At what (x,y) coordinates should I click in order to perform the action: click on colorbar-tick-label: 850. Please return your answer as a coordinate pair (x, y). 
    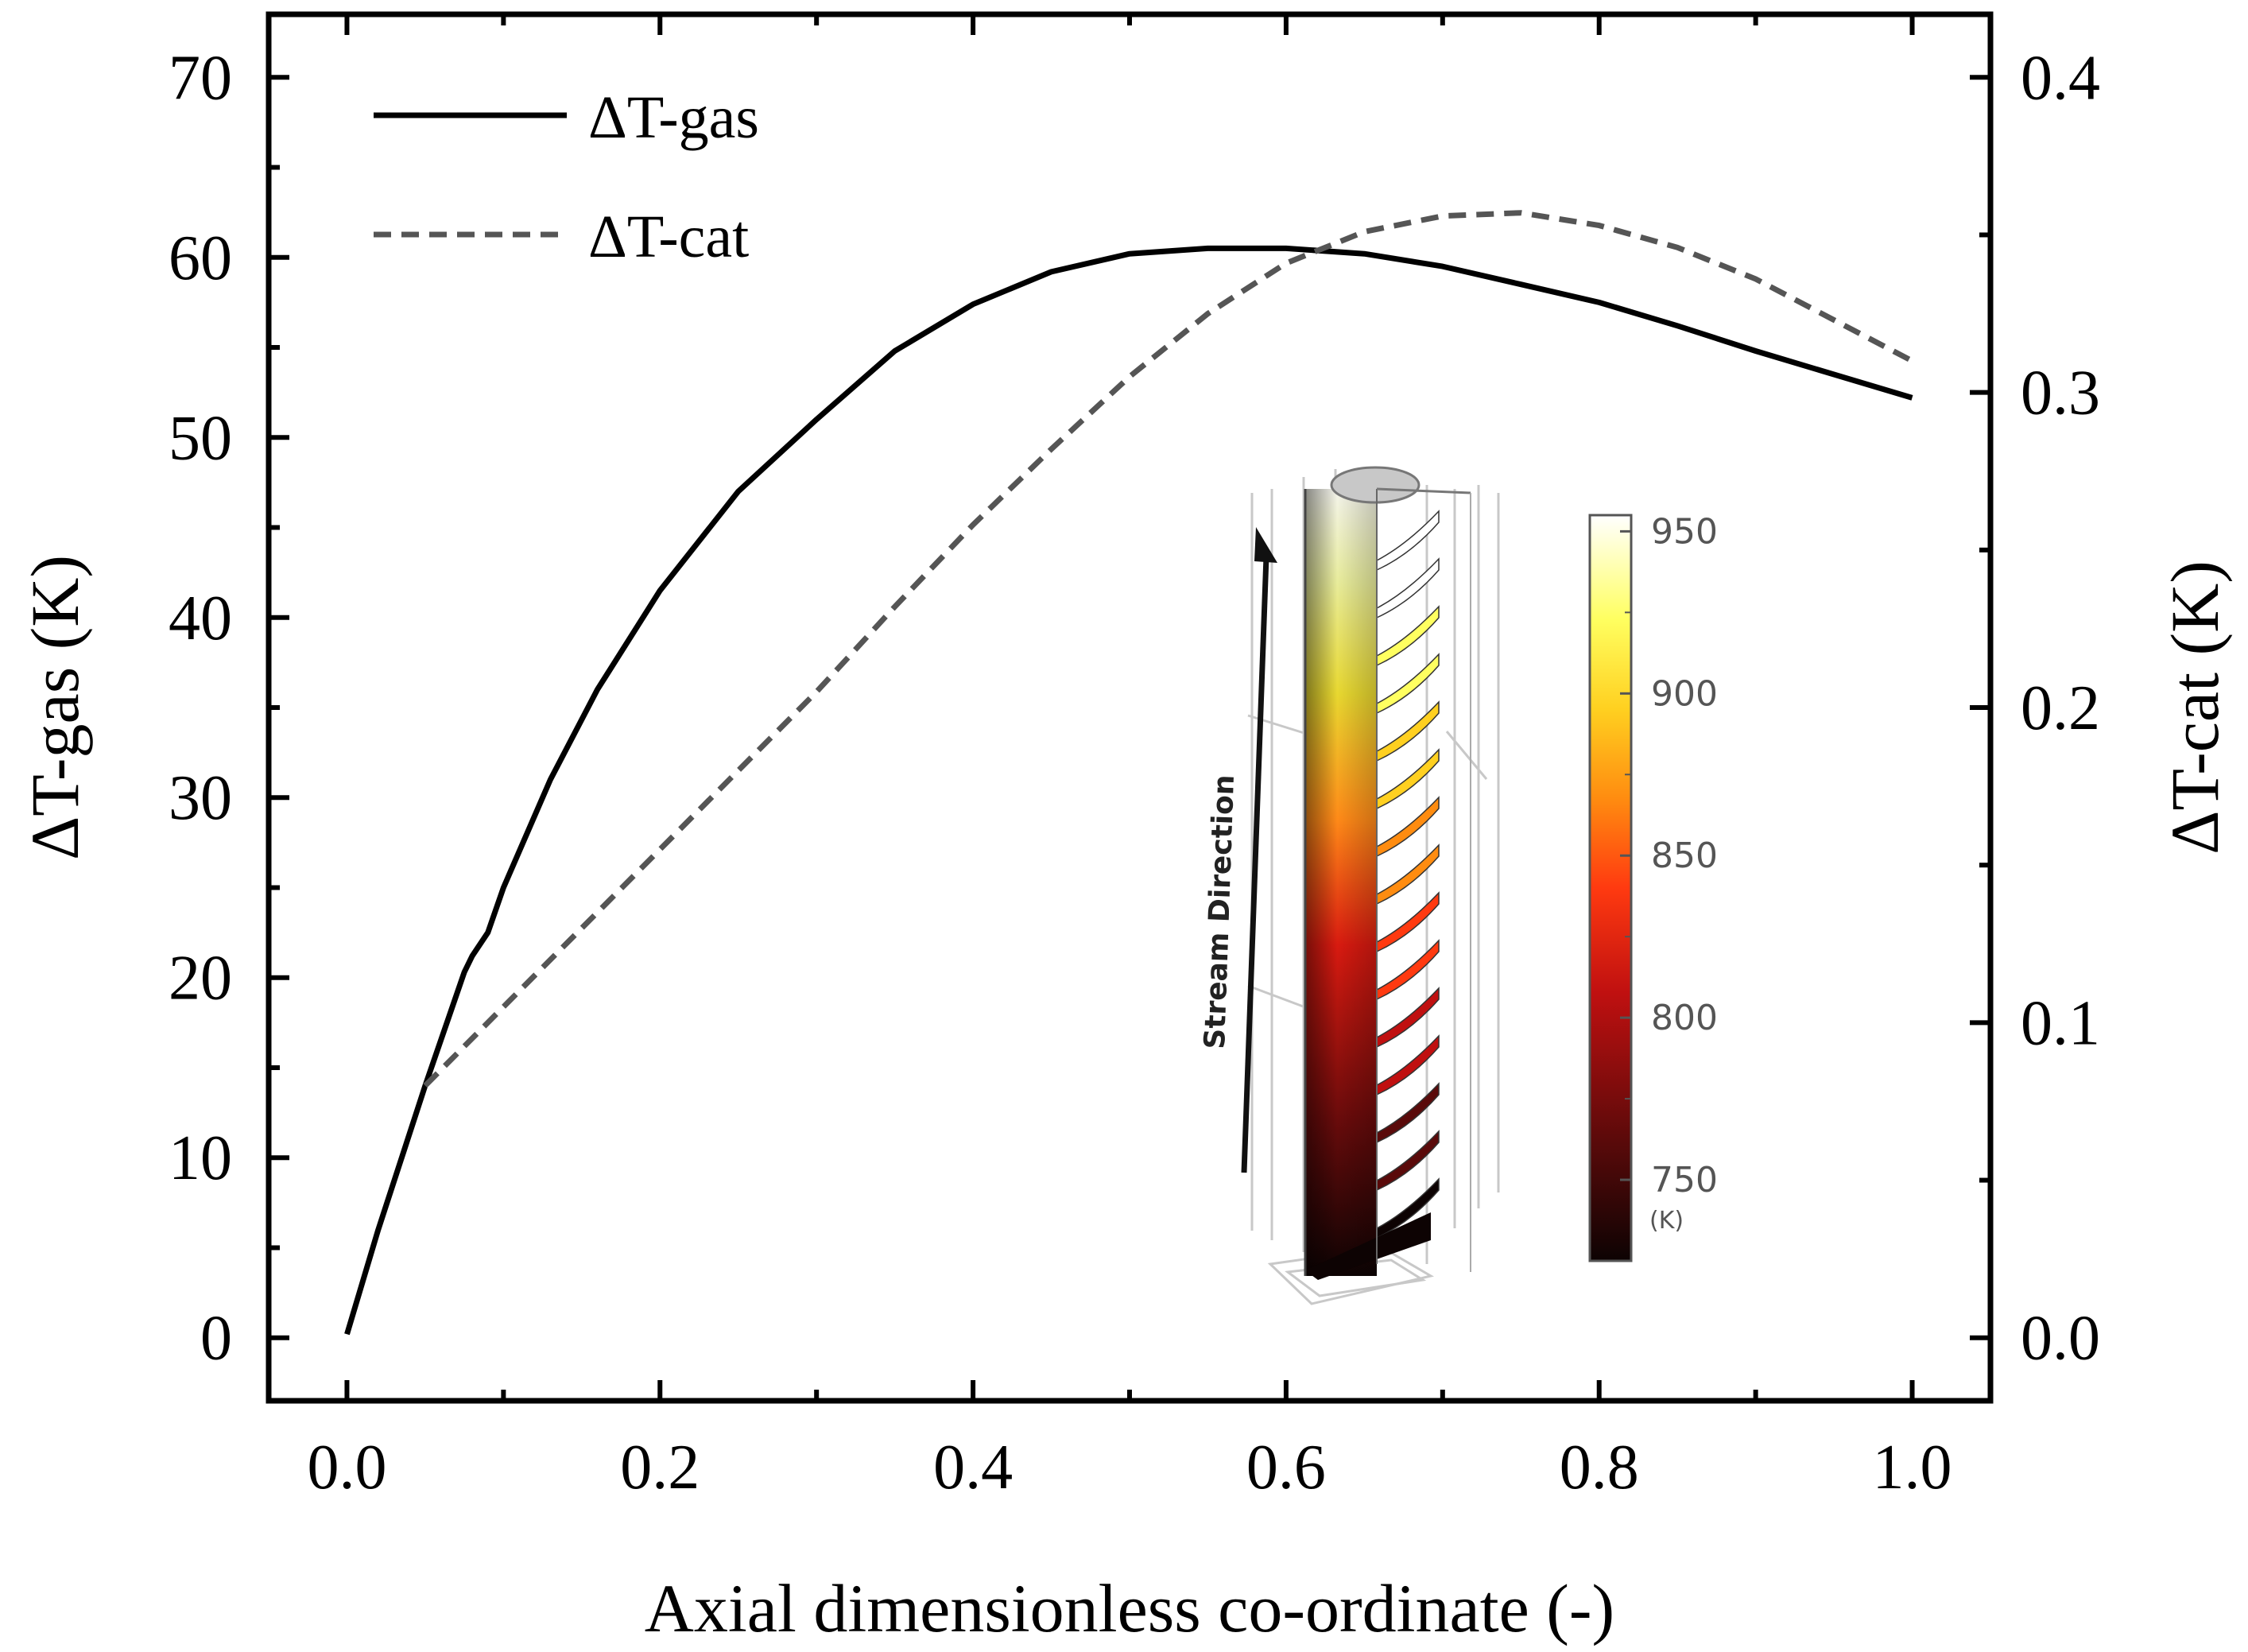
    Looking at the image, I should click on (1684, 856).